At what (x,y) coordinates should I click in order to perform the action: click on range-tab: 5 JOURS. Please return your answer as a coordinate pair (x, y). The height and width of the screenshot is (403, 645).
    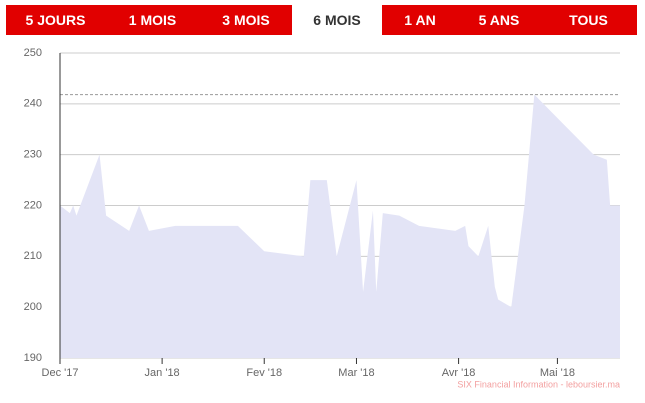
    Looking at the image, I should click on (55, 20).